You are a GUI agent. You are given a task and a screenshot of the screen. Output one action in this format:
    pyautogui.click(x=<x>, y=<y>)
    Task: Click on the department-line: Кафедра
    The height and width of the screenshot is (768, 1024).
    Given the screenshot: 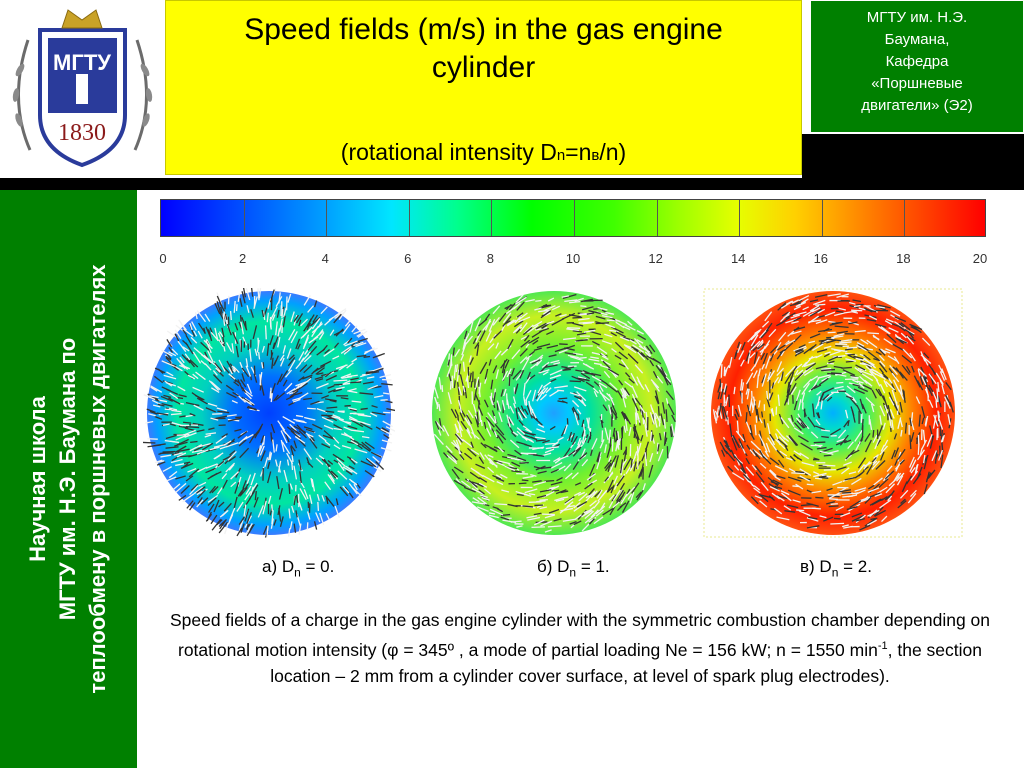 What is the action you would take?
    pyautogui.click(x=917, y=61)
    